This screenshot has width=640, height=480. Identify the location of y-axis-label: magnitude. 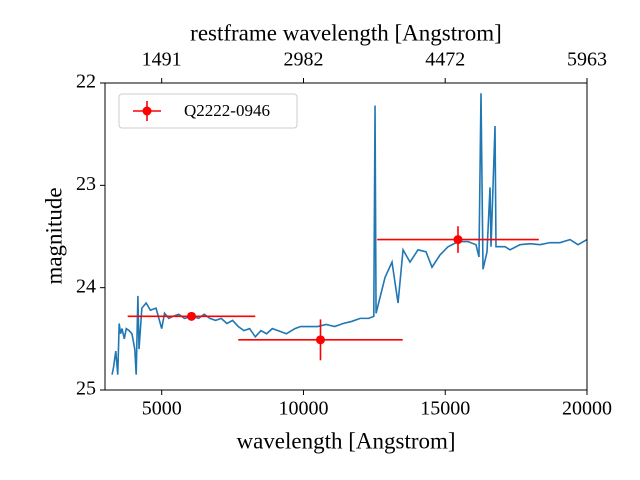
(53, 235).